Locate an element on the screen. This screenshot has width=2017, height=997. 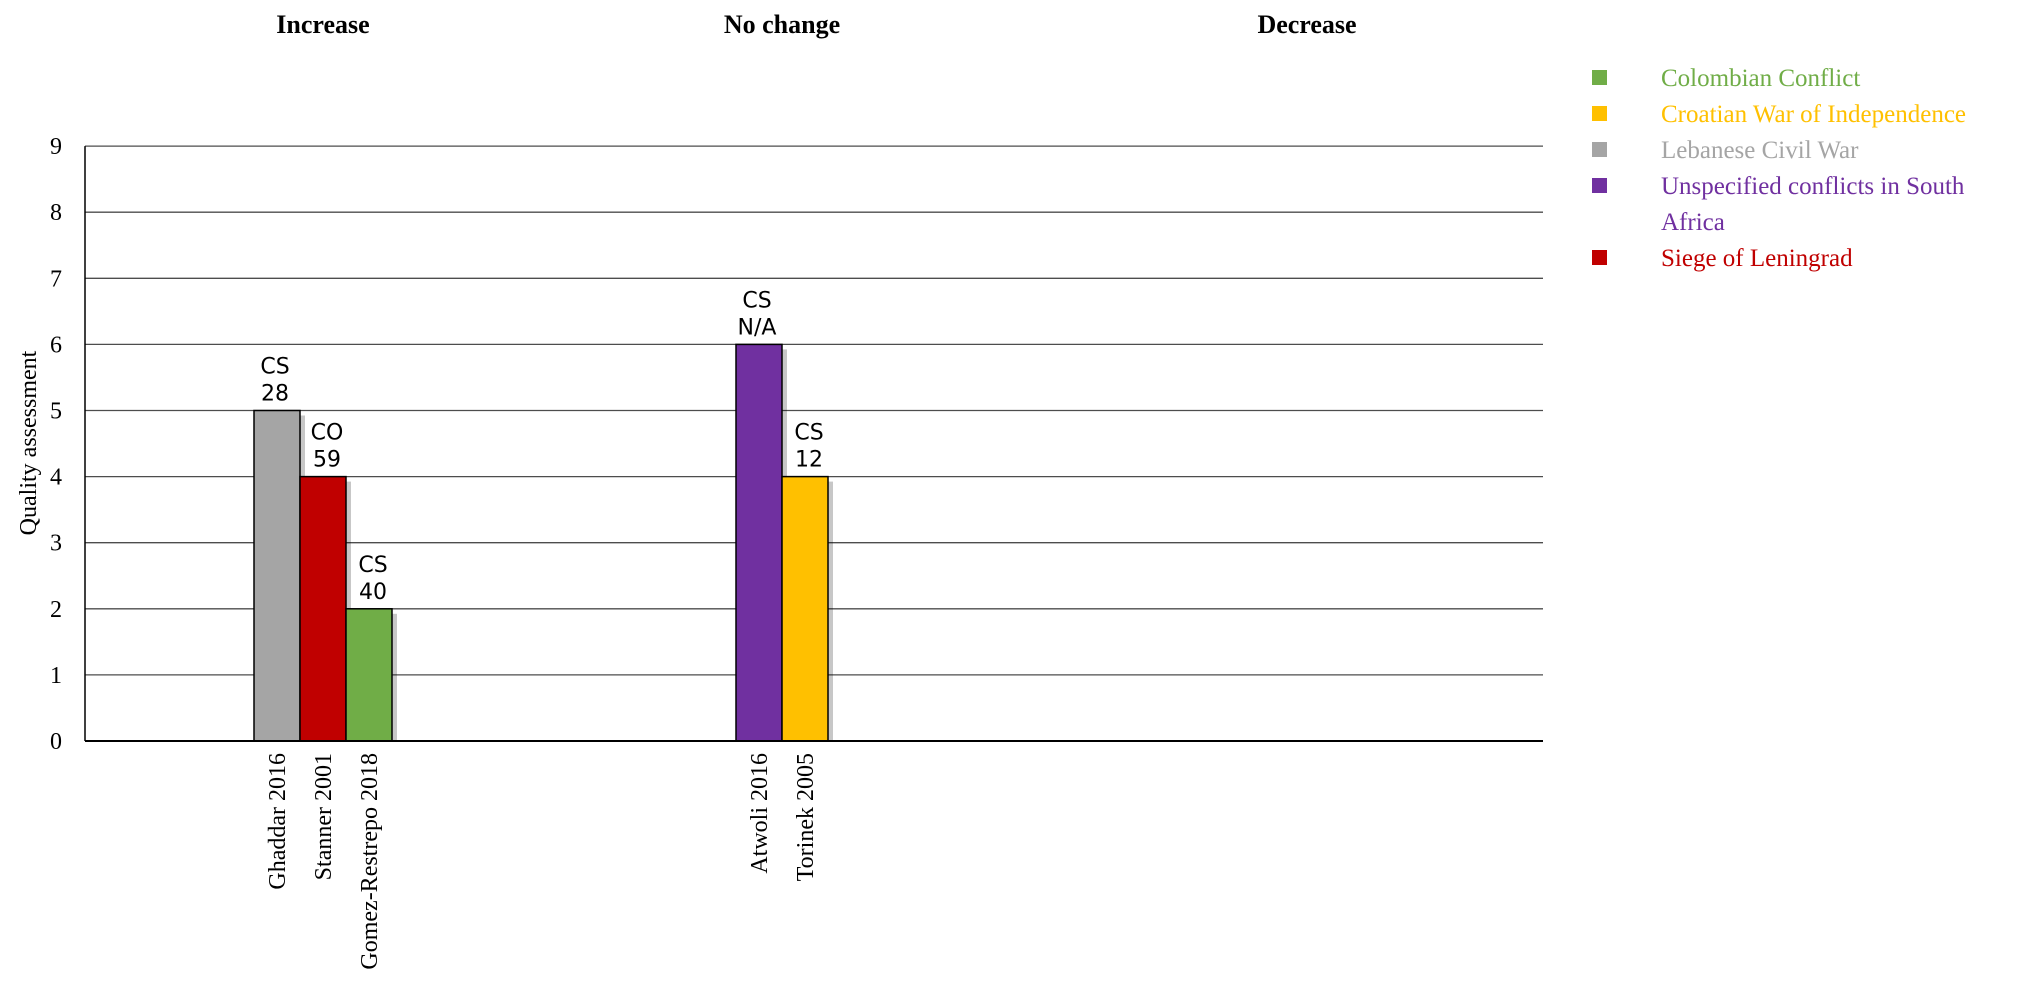
y-tick-label: 4 is located at coordinates (56, 478).